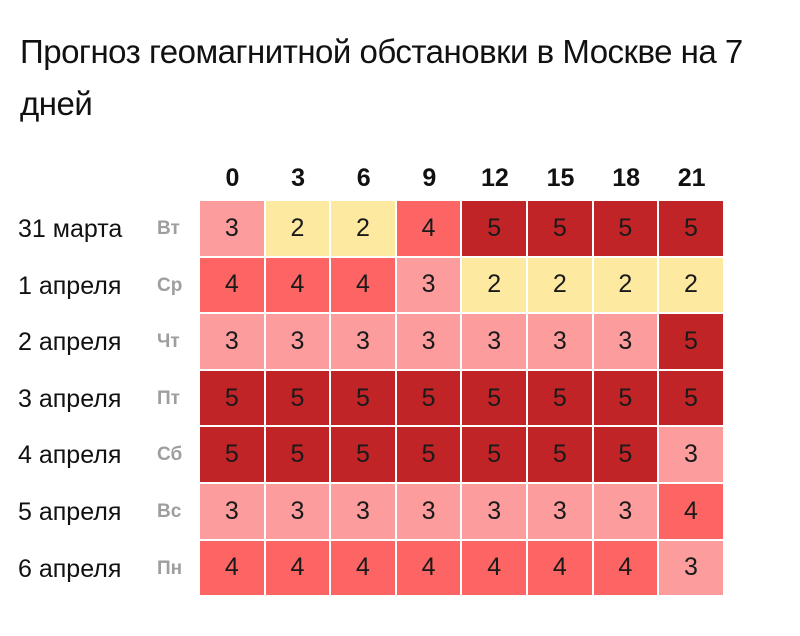 Image resolution: width=800 pixels, height=636 pixels. I want to click on row-weekday-label: Сб, so click(170, 455).